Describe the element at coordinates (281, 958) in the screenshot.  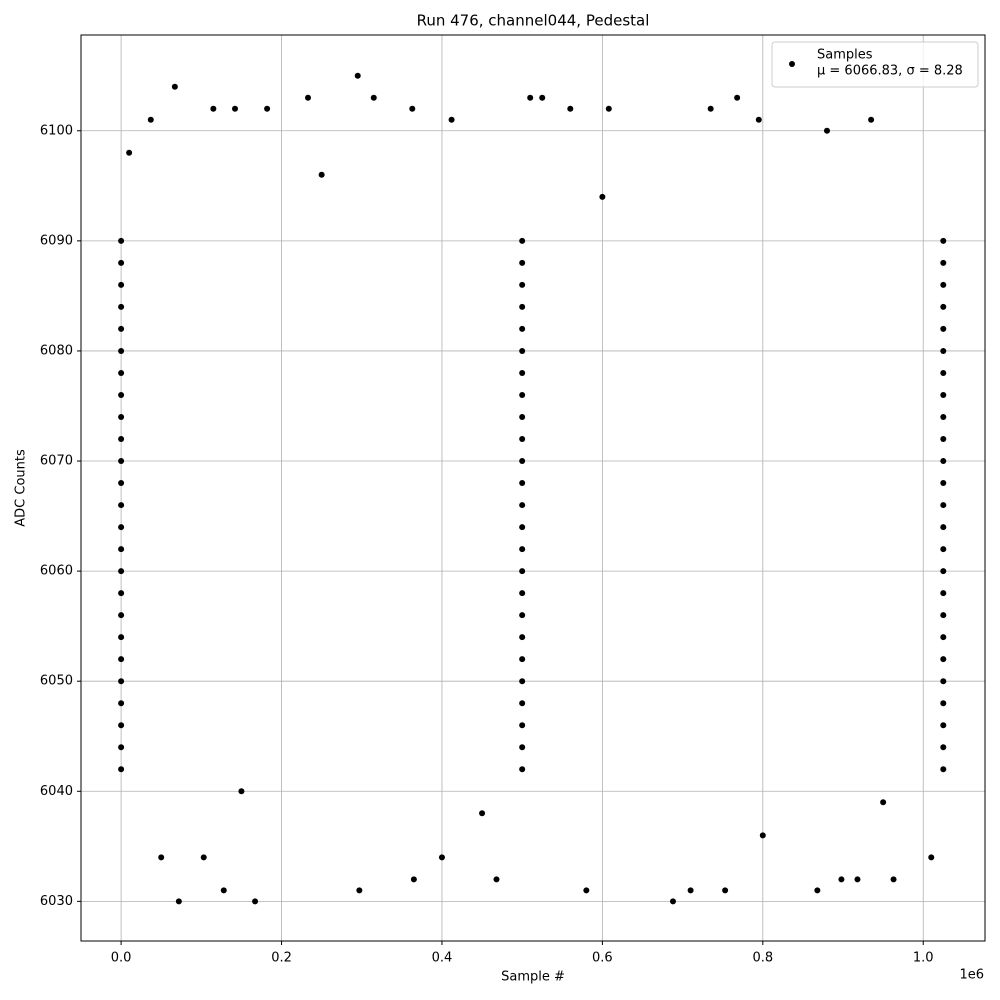
I see `x-tick-label: 0.2` at that location.